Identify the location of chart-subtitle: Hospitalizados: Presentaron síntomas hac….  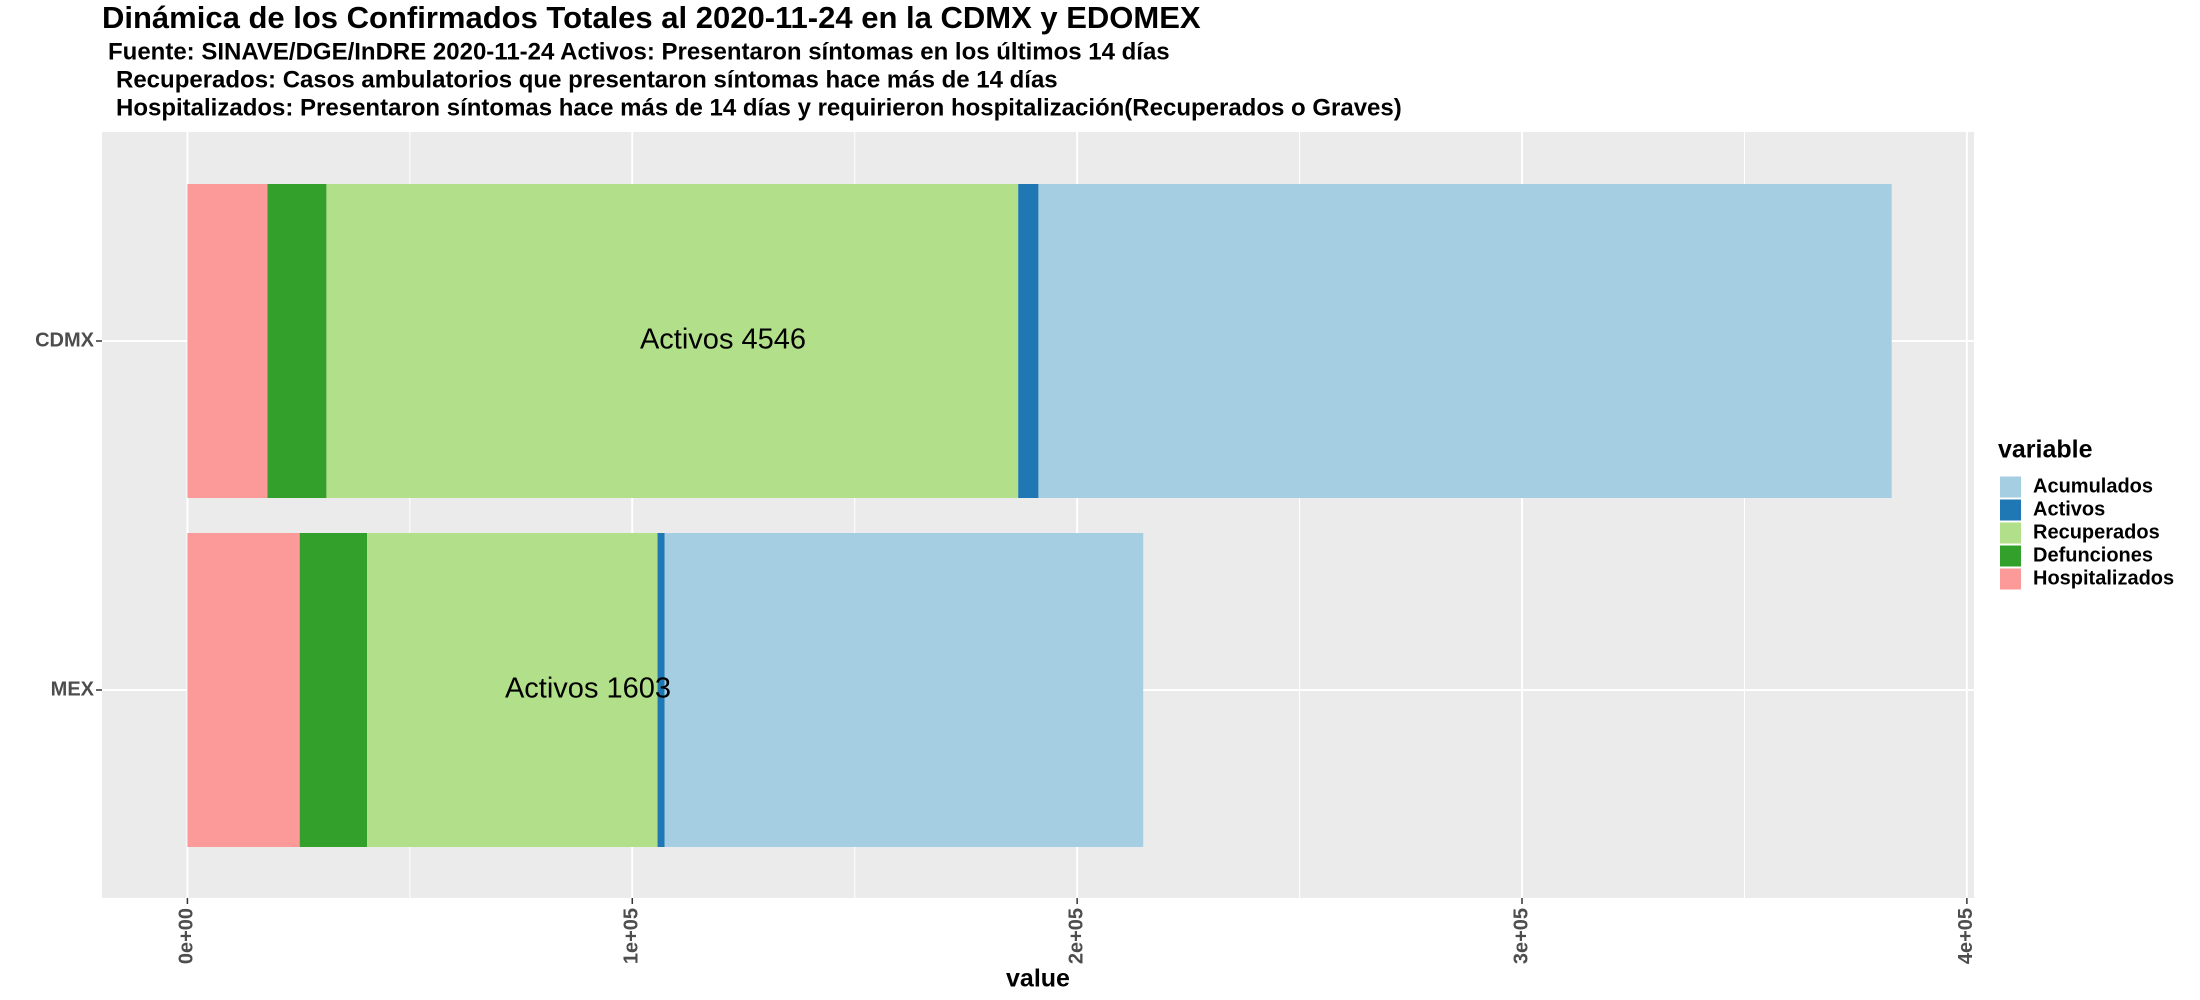
(759, 107).